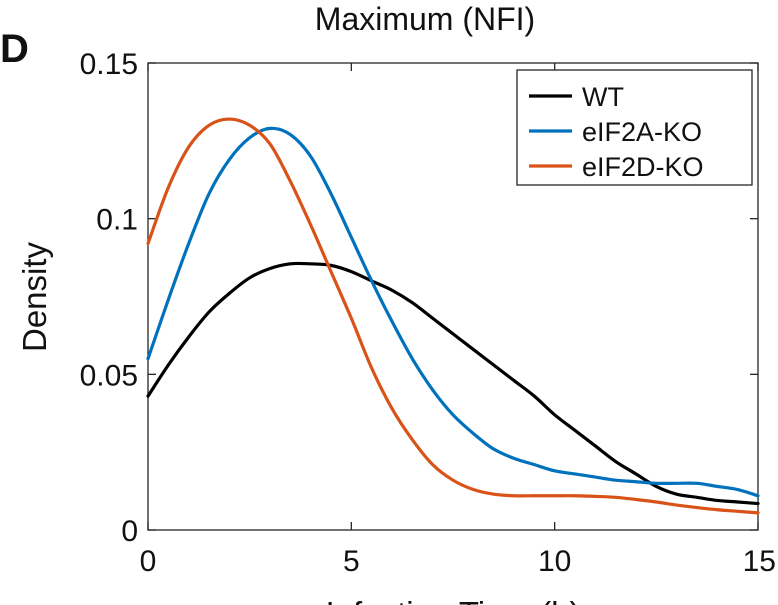 Image resolution: width=778 pixels, height=605 pixels. I want to click on y-tick-label: 0.15, so click(109, 64).